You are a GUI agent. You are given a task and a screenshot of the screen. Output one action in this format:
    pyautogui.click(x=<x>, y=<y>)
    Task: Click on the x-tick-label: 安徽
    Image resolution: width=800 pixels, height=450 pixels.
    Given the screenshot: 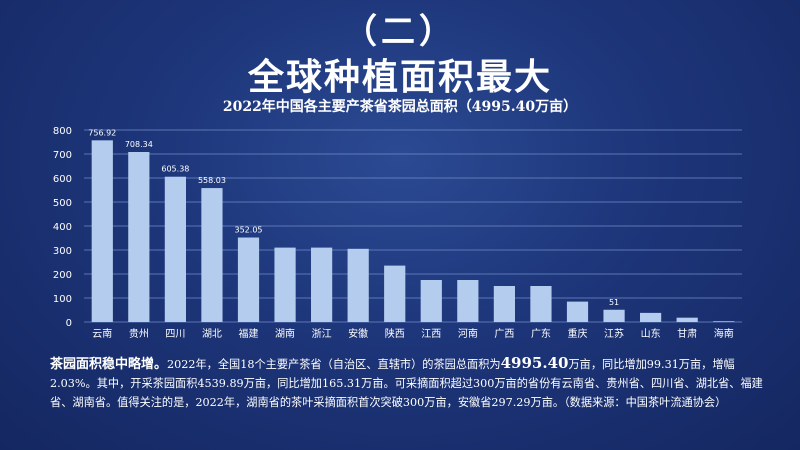 What is the action you would take?
    pyautogui.click(x=358, y=333)
    